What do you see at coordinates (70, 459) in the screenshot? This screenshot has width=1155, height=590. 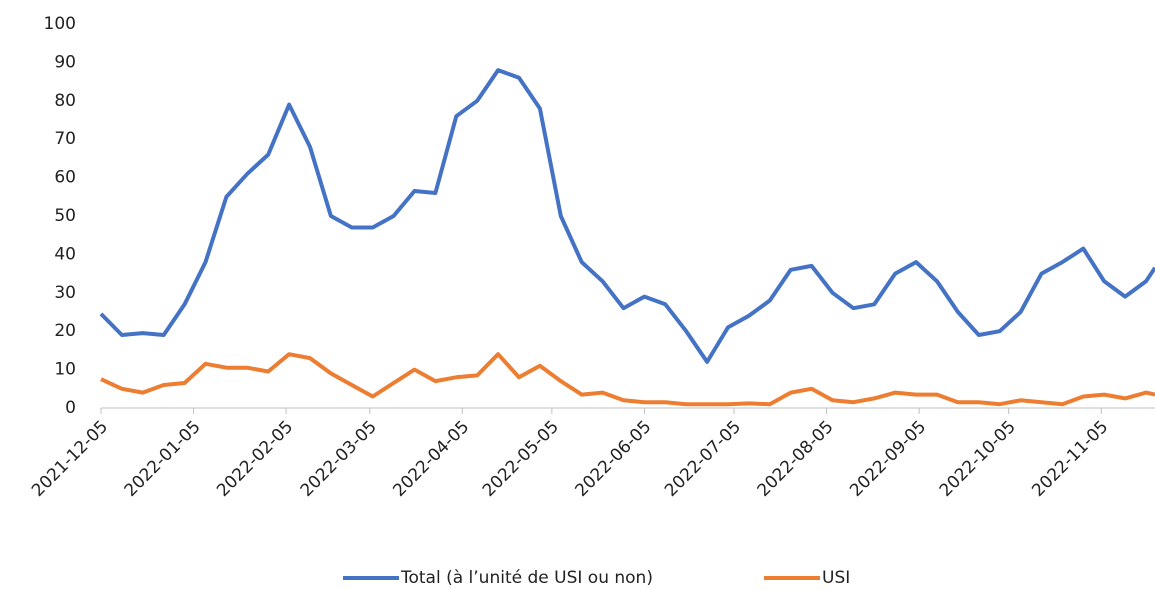 I see `x-tick-label: 2021-12-05` at bounding box center [70, 459].